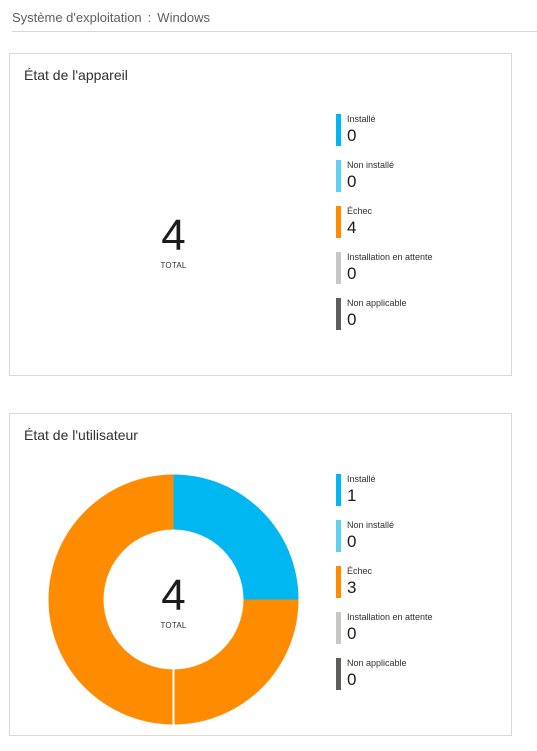 The height and width of the screenshot is (751, 537). Describe the element at coordinates (77, 17) in the screenshot. I see `os-label: Système d'exploitation` at that location.